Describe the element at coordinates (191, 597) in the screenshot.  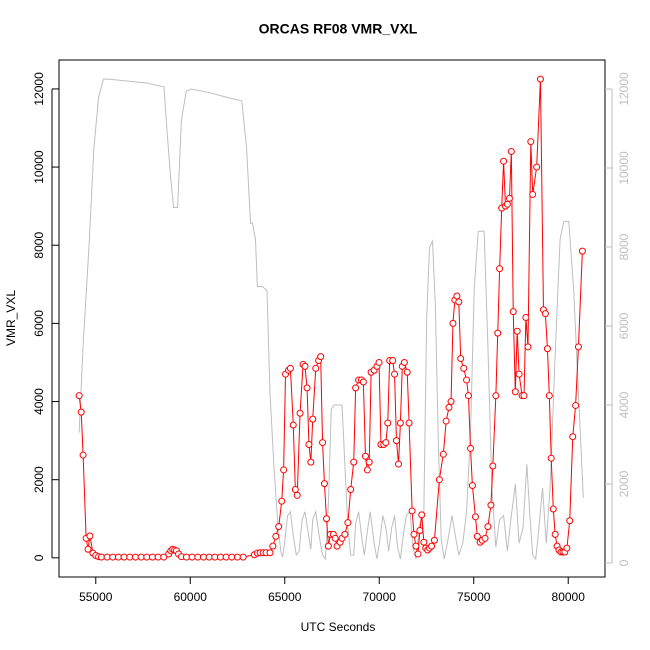
I see `x-tick-label: 60000` at that location.